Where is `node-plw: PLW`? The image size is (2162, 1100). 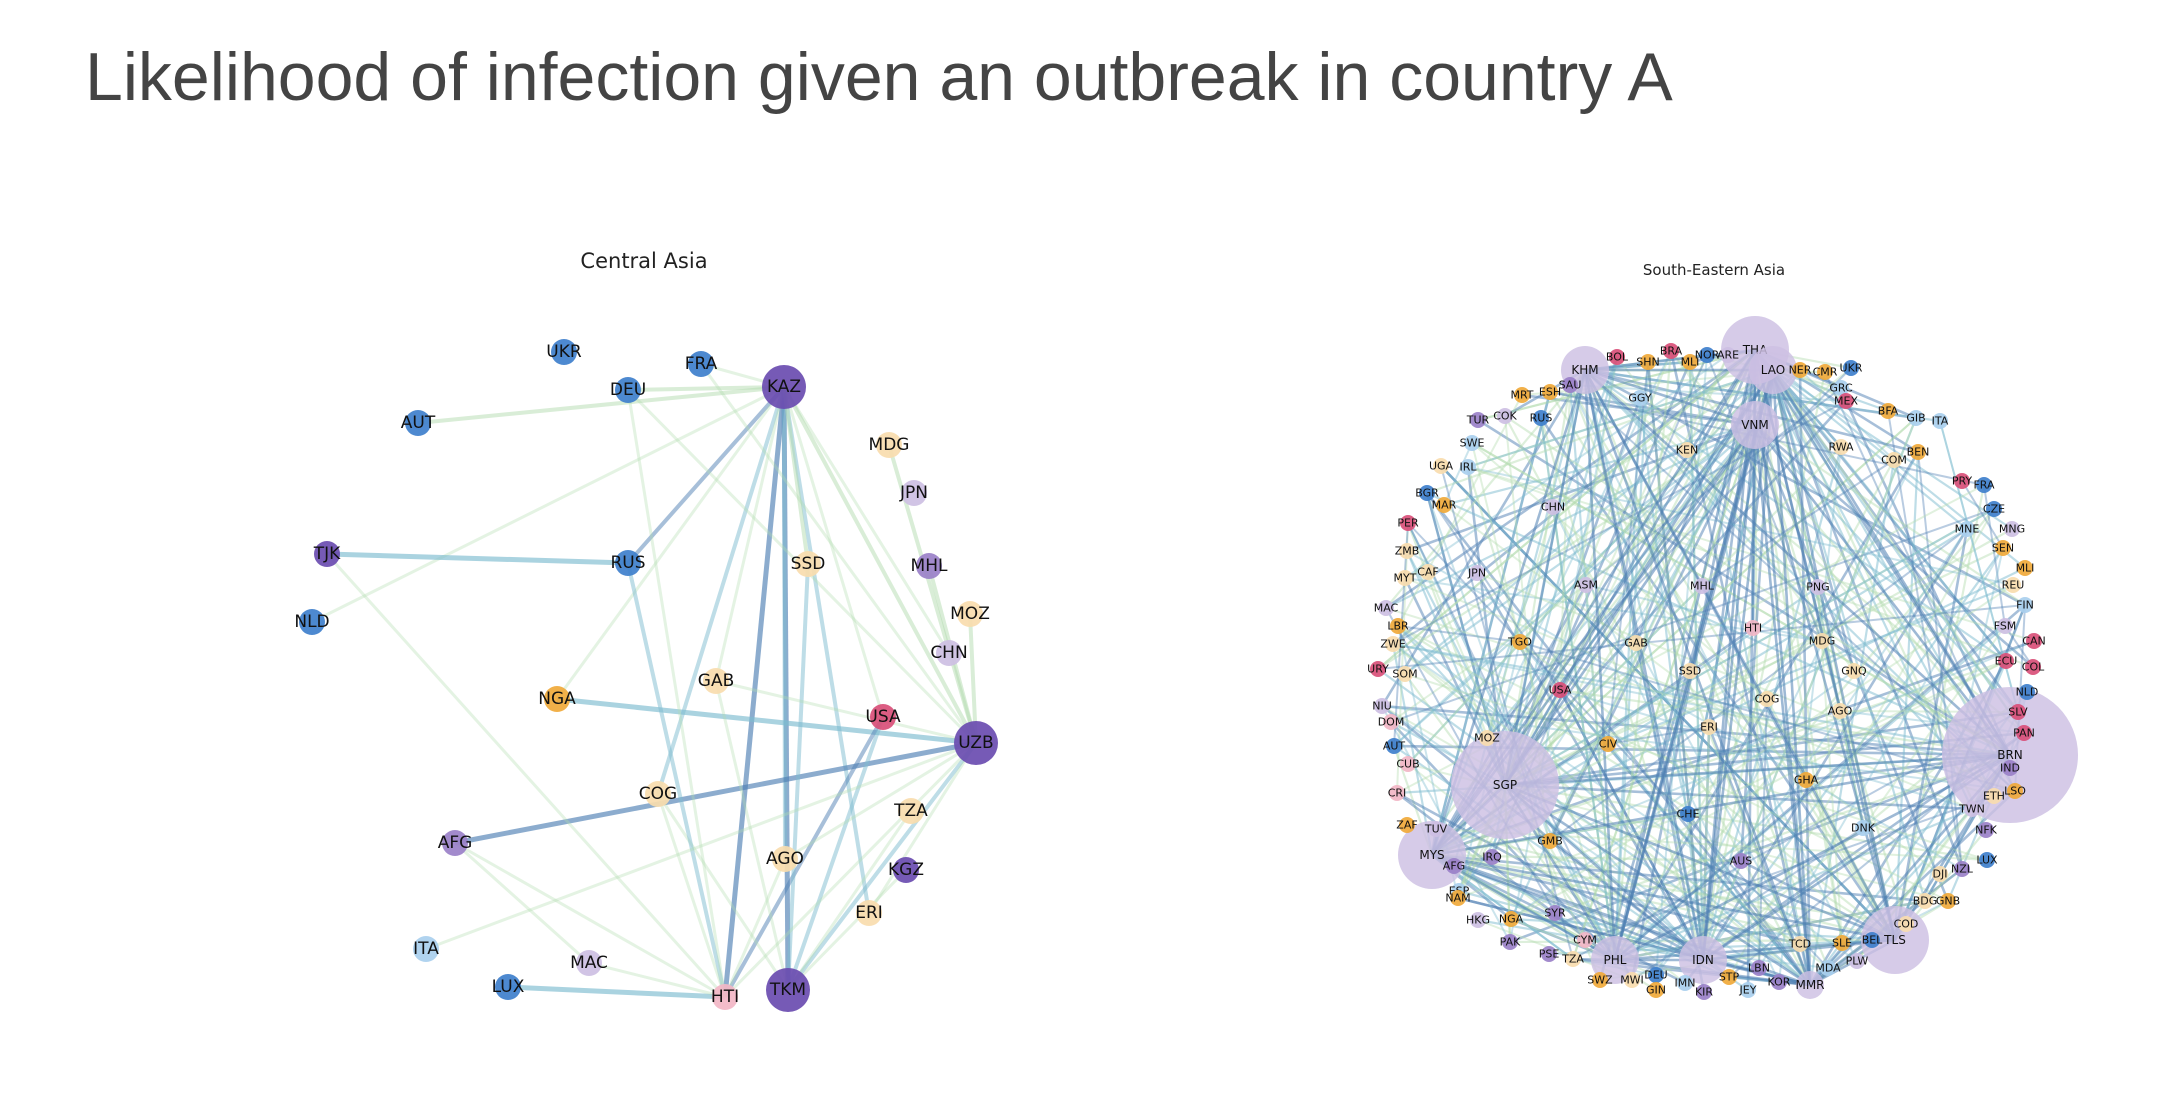
node-plw: PLW is located at coordinates (1857, 961).